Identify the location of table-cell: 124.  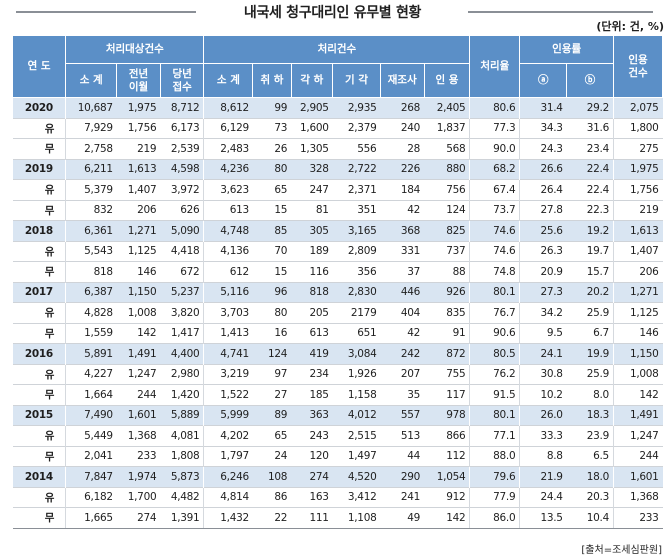
(272, 353).